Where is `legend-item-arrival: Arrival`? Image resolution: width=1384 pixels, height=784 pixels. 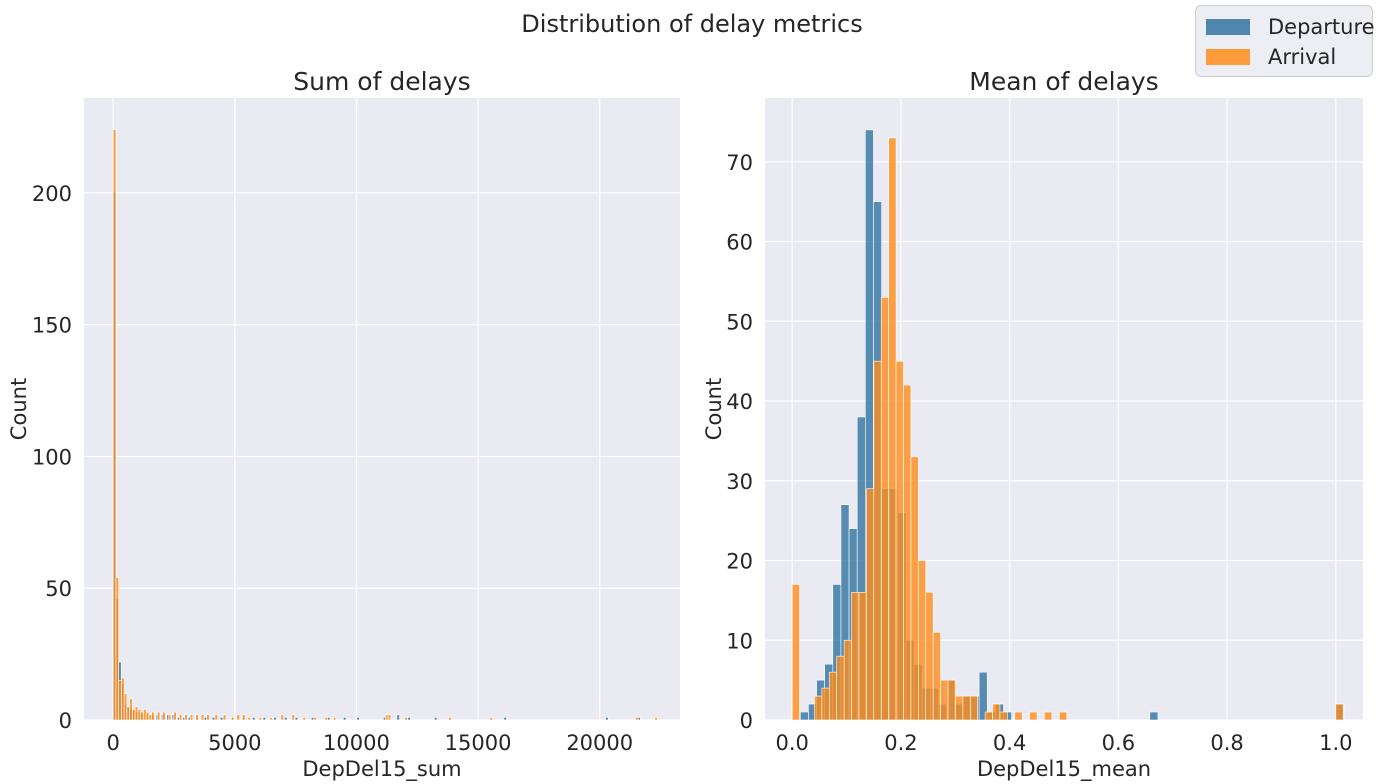 legend-item-arrival: Arrival is located at coordinates (1271, 57).